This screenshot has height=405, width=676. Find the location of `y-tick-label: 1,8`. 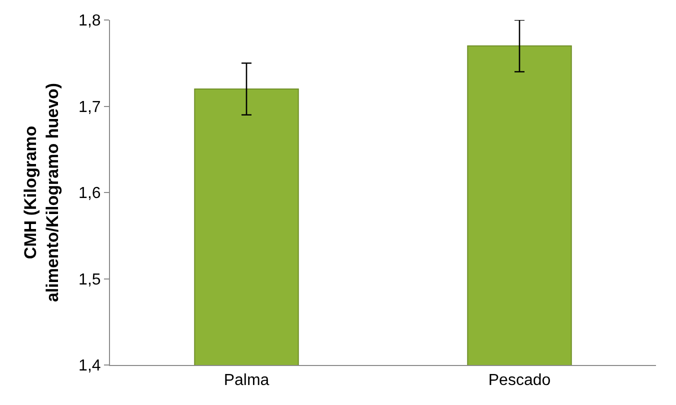

y-tick-label: 1,8 is located at coordinates (89, 21).